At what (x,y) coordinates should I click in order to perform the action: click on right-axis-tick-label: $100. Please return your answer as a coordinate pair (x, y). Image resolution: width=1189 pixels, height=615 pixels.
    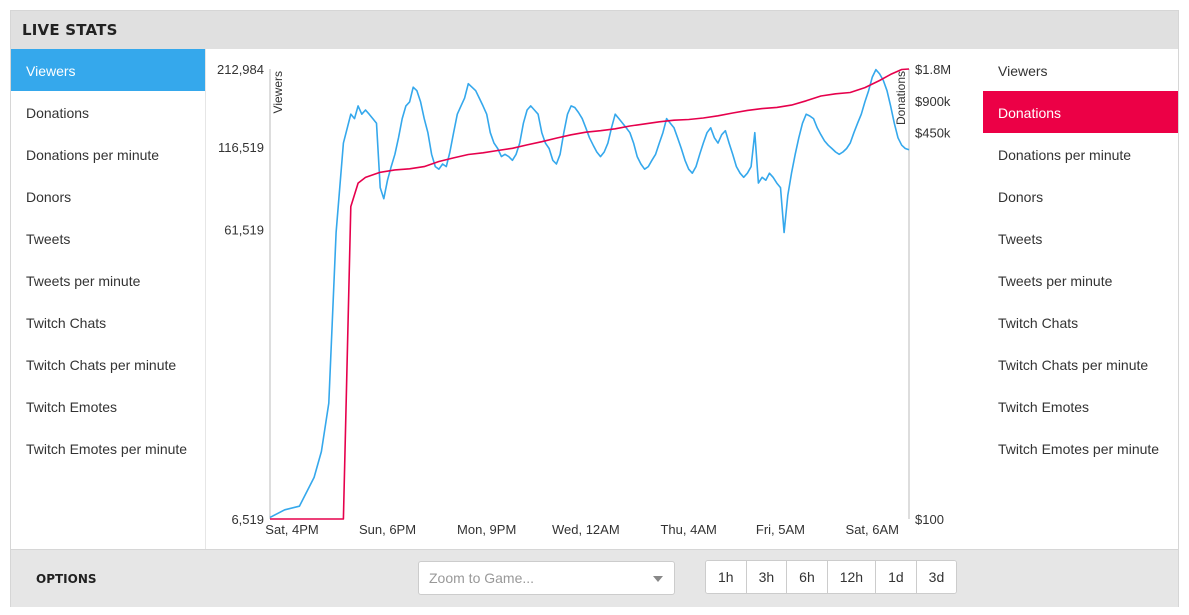
    Looking at the image, I should click on (929, 519).